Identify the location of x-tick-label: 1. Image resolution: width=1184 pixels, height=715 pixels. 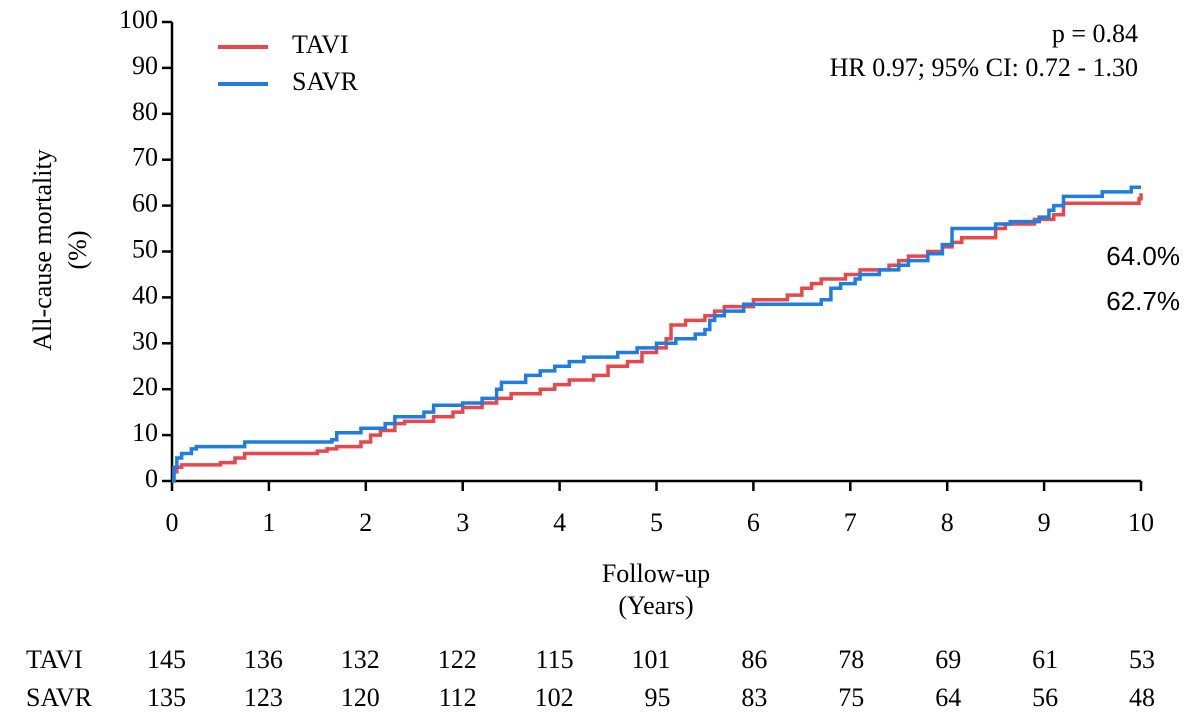
(268, 522).